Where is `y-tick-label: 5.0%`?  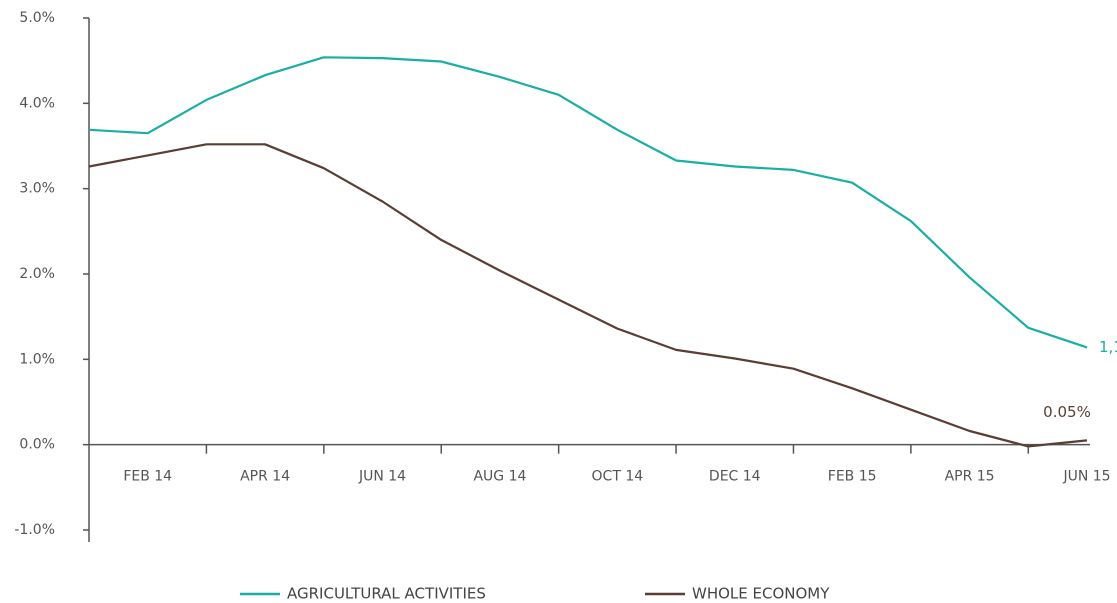
y-tick-label: 5.0% is located at coordinates (37, 18).